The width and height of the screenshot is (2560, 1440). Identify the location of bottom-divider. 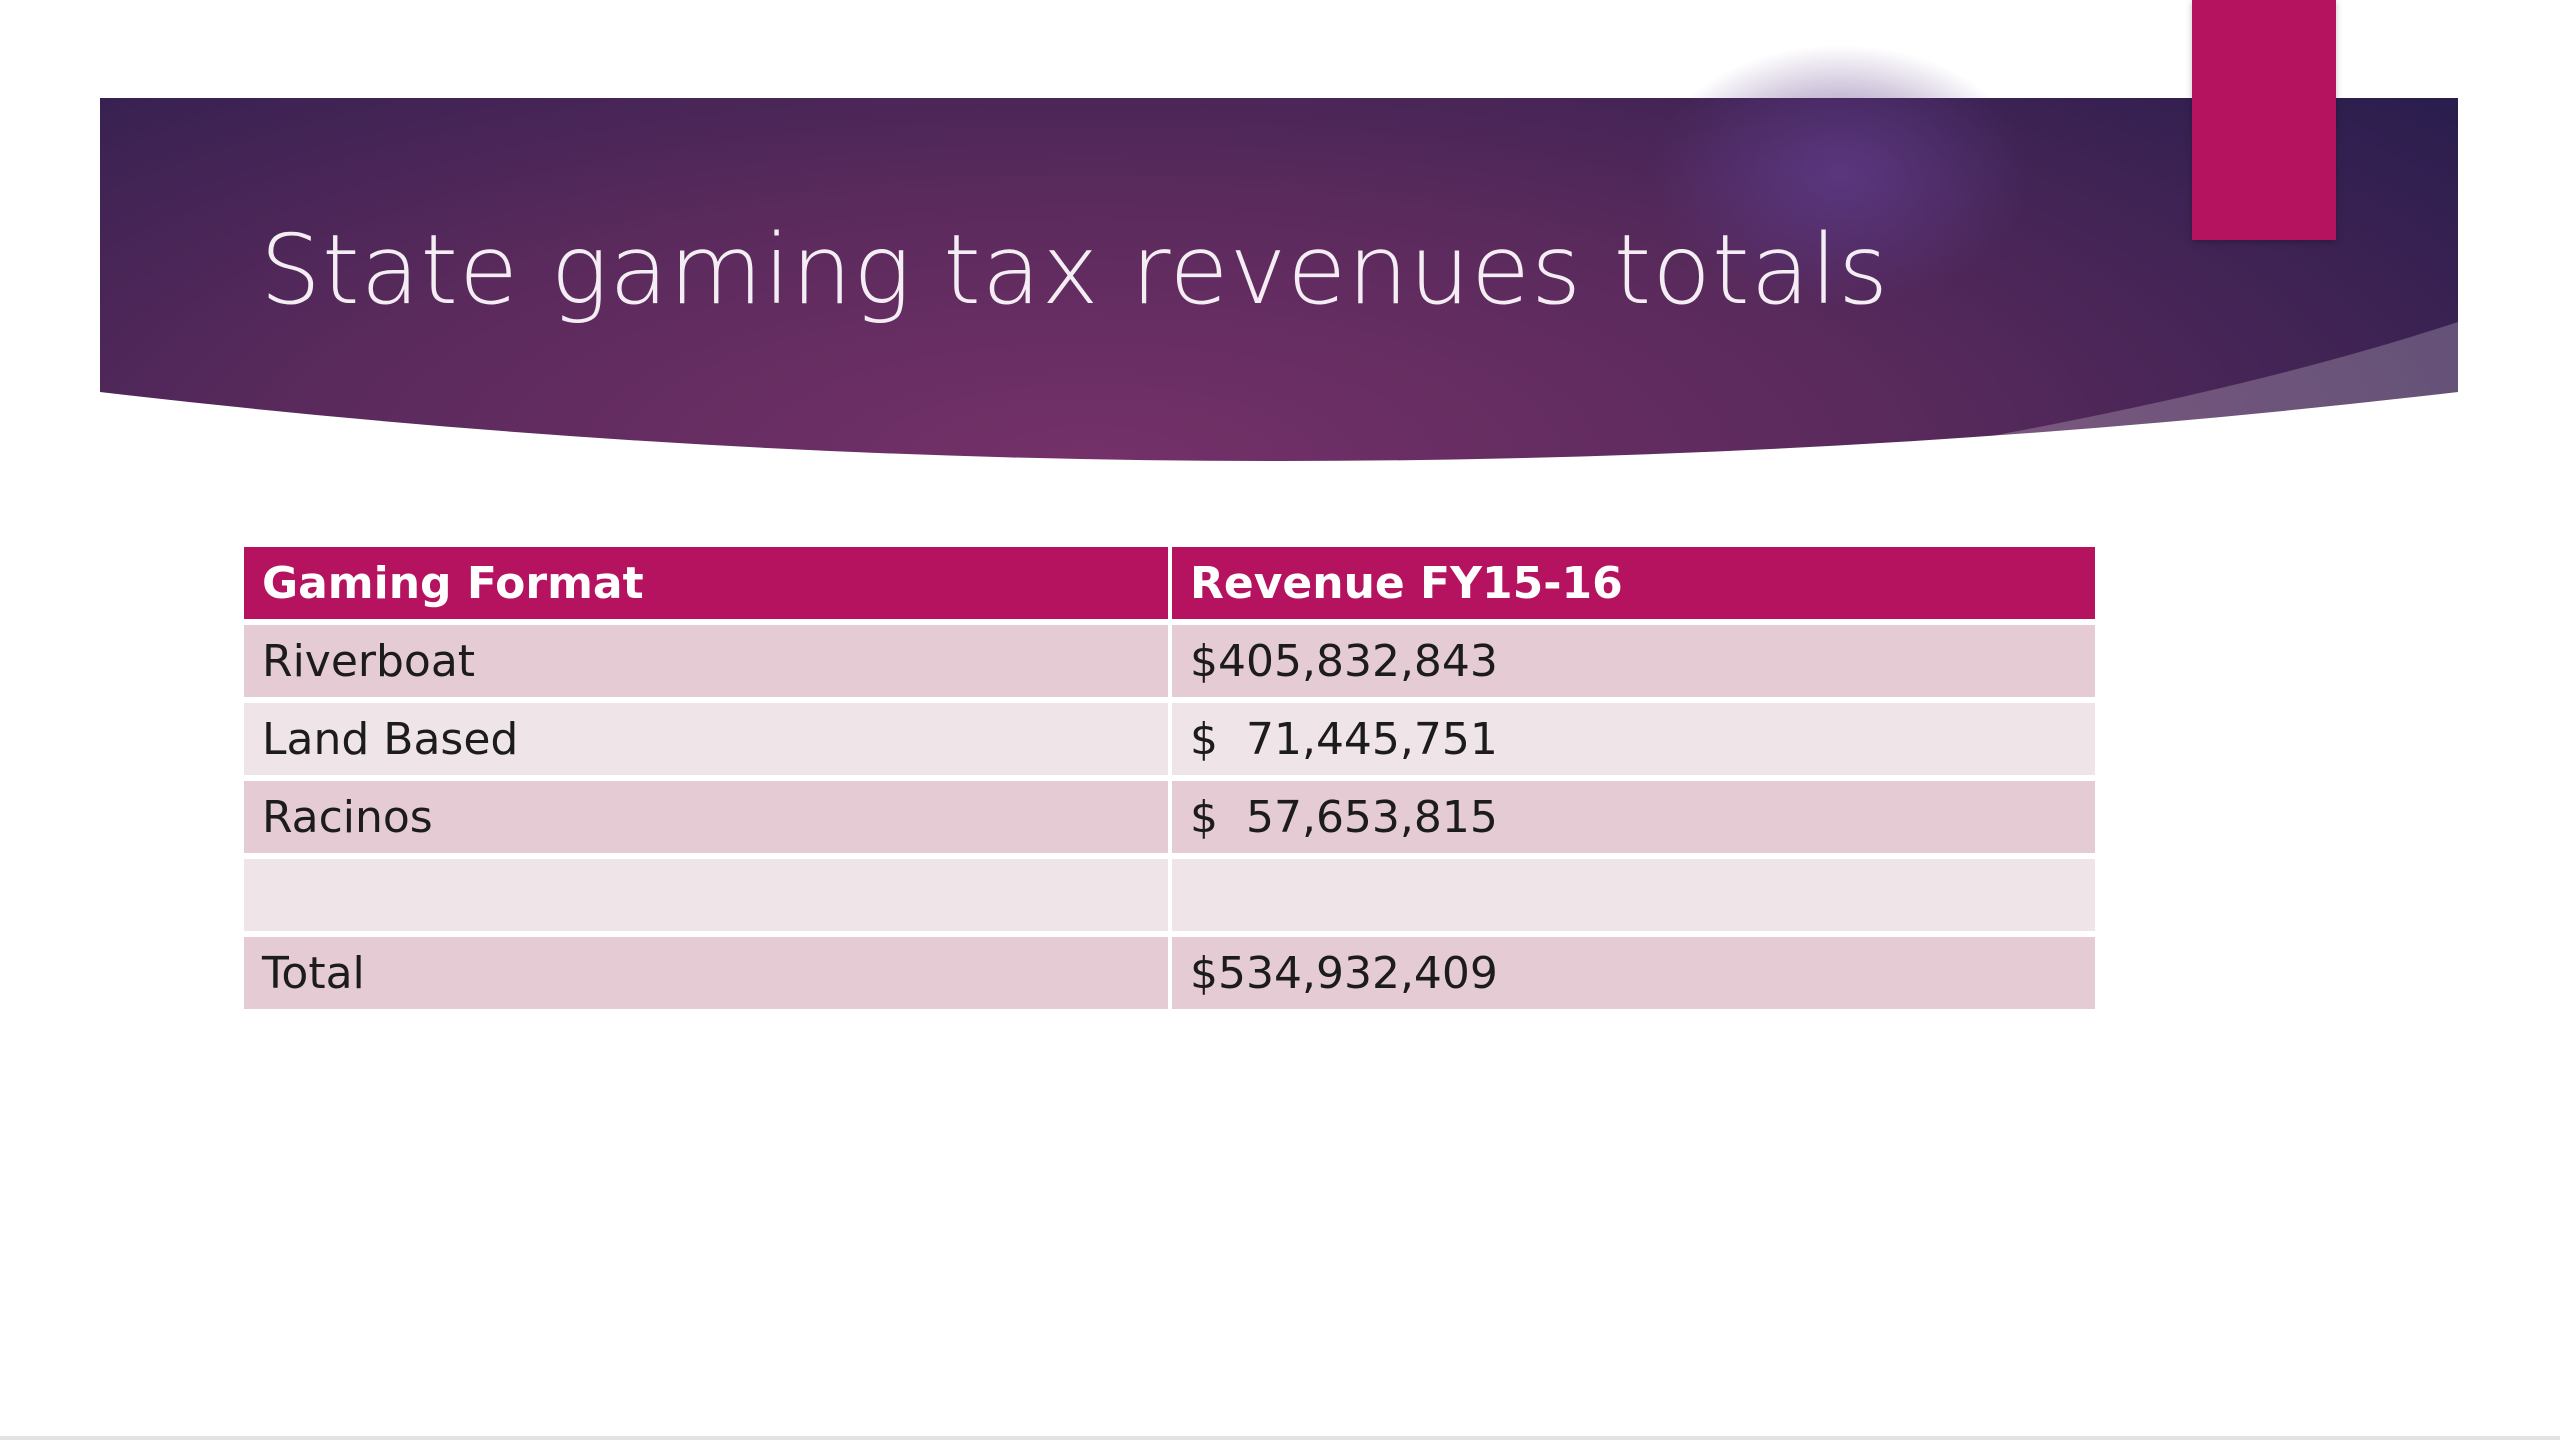
(1280, 1438).